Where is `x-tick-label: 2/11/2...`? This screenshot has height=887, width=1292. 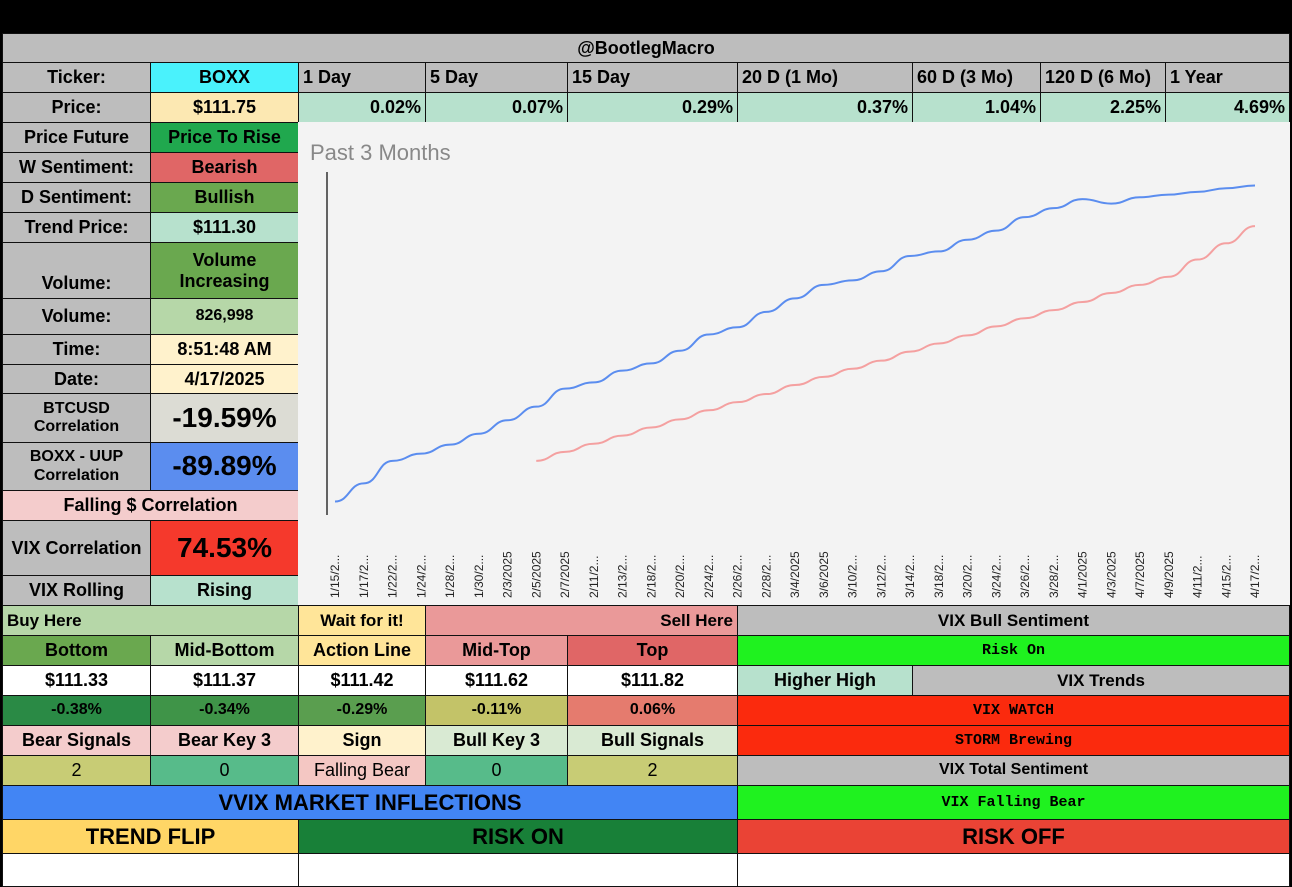 x-tick-label: 2/11/2... is located at coordinates (594, 577).